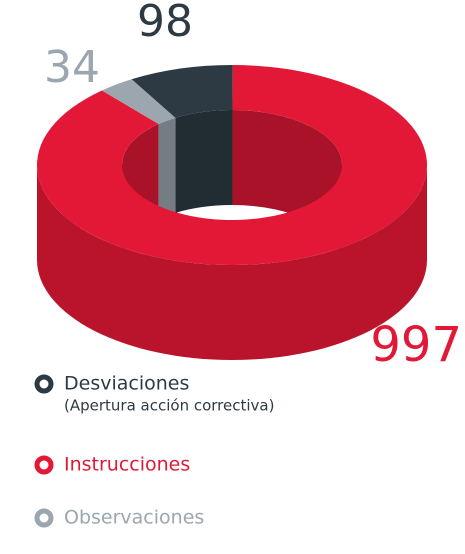 The height and width of the screenshot is (554, 465). What do you see at coordinates (416, 345) in the screenshot?
I see `value-label: 997` at bounding box center [416, 345].